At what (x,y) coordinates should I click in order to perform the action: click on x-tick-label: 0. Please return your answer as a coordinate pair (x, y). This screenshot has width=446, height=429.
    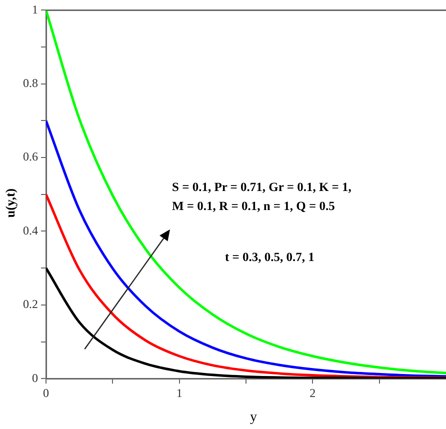
    Looking at the image, I should click on (46, 393).